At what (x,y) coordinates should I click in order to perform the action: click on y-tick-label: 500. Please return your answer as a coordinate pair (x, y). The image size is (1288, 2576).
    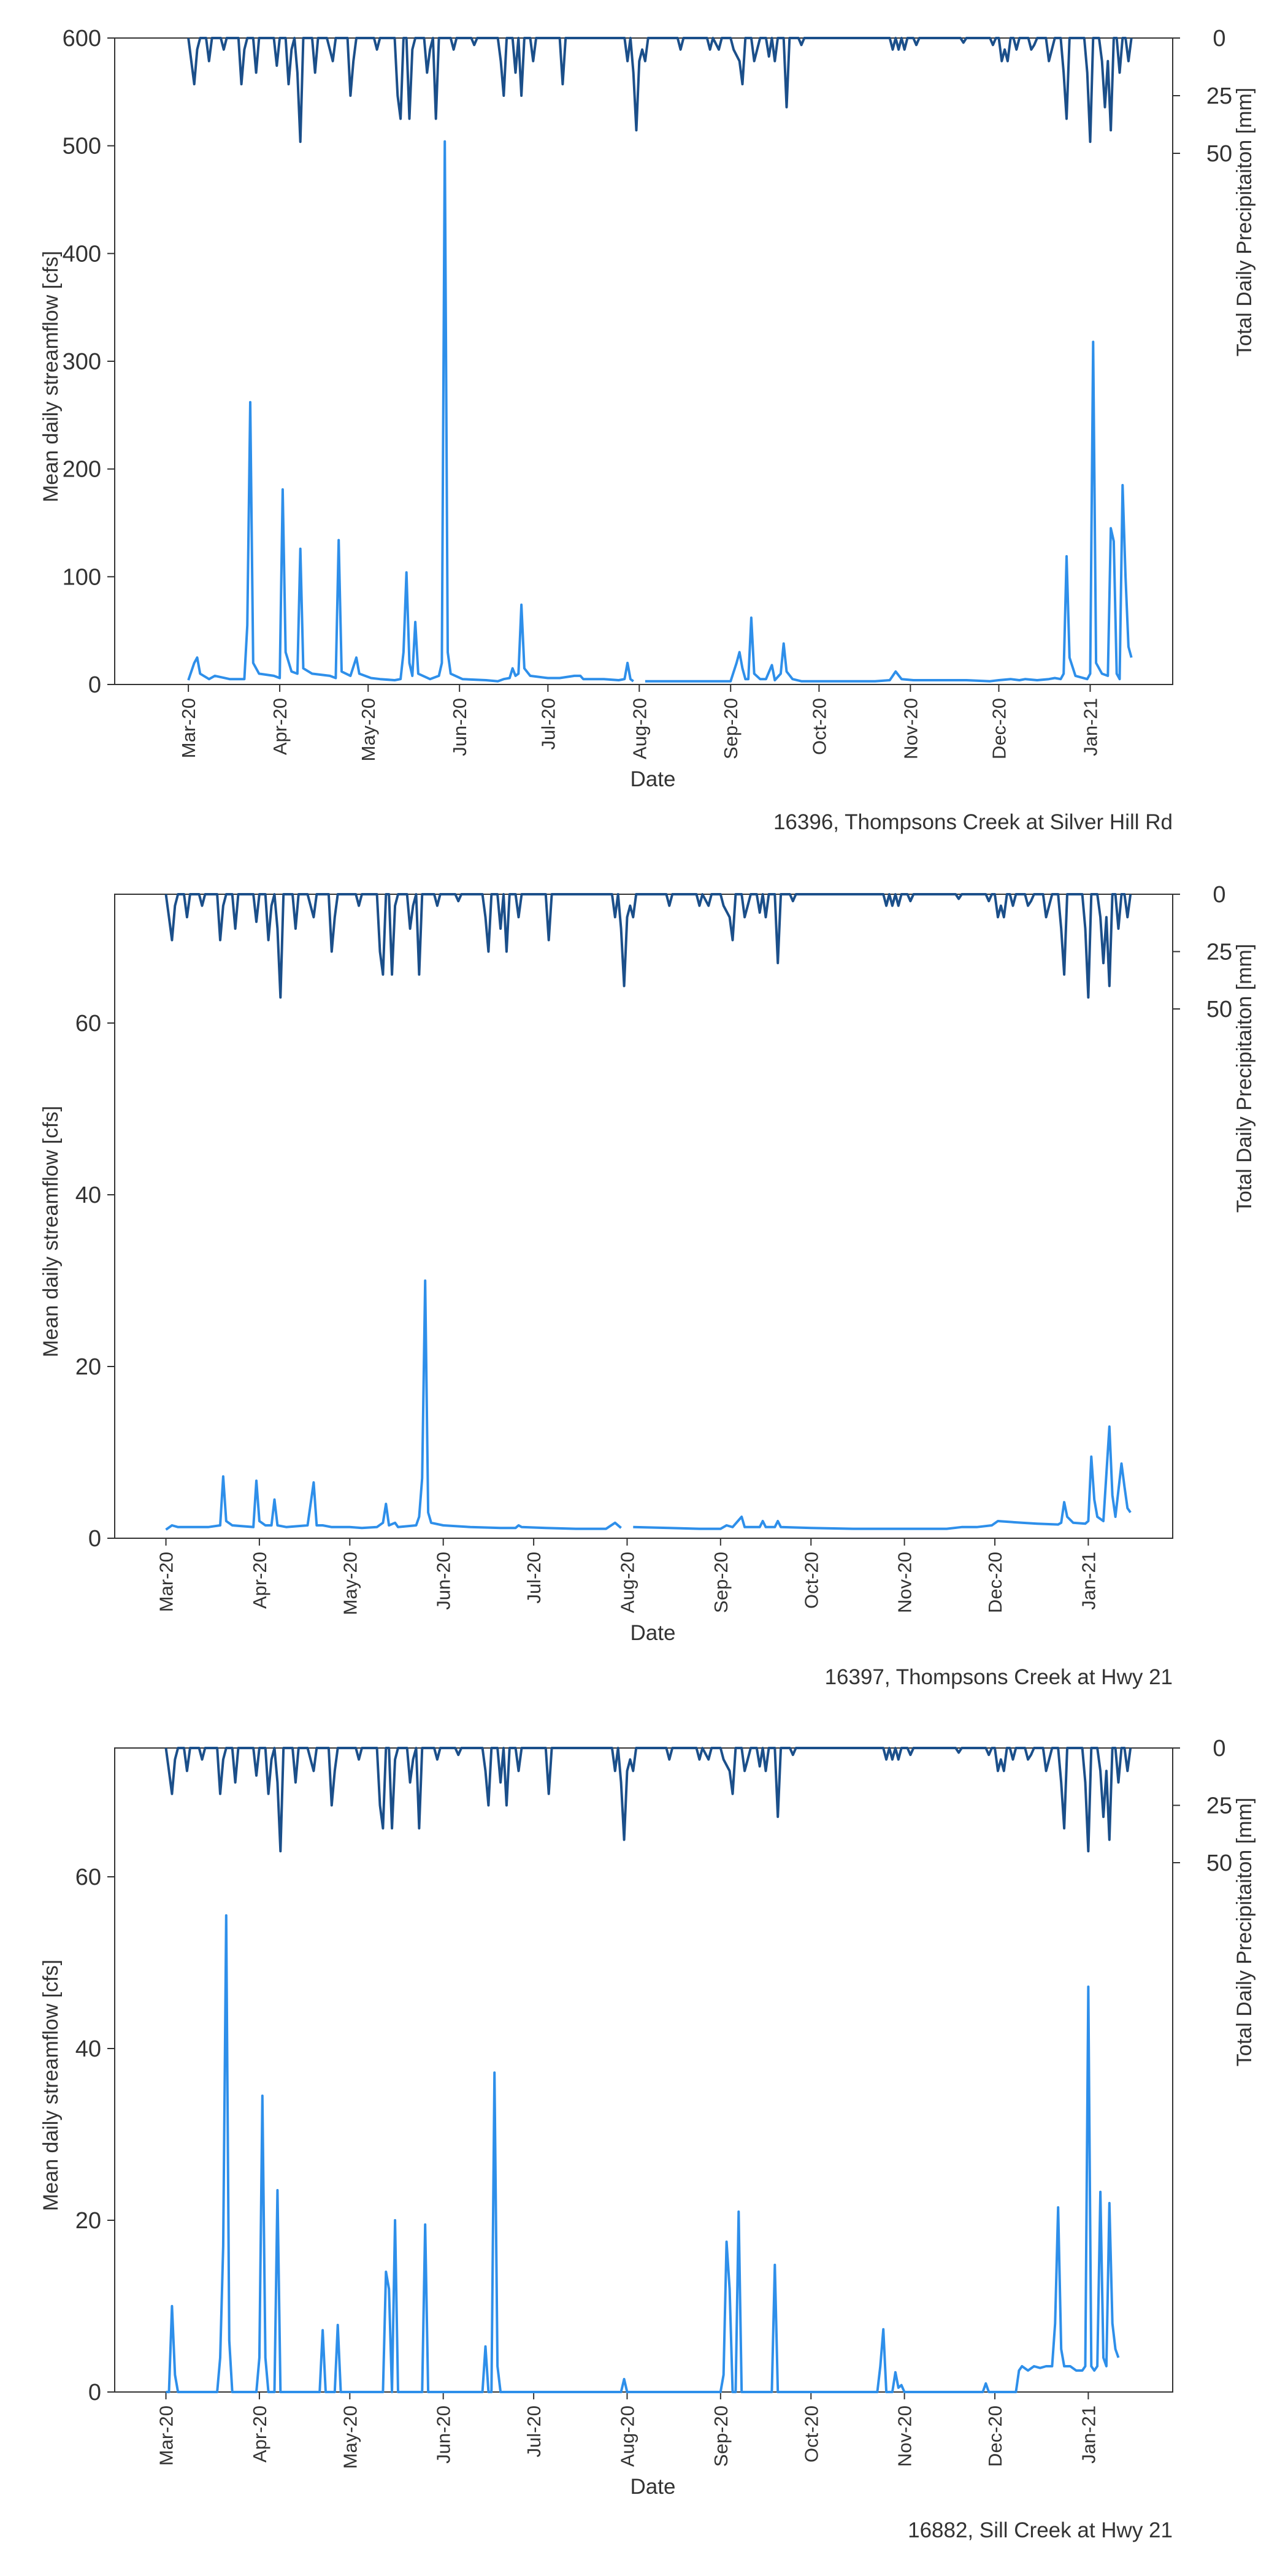
    Looking at the image, I should click on (82, 146).